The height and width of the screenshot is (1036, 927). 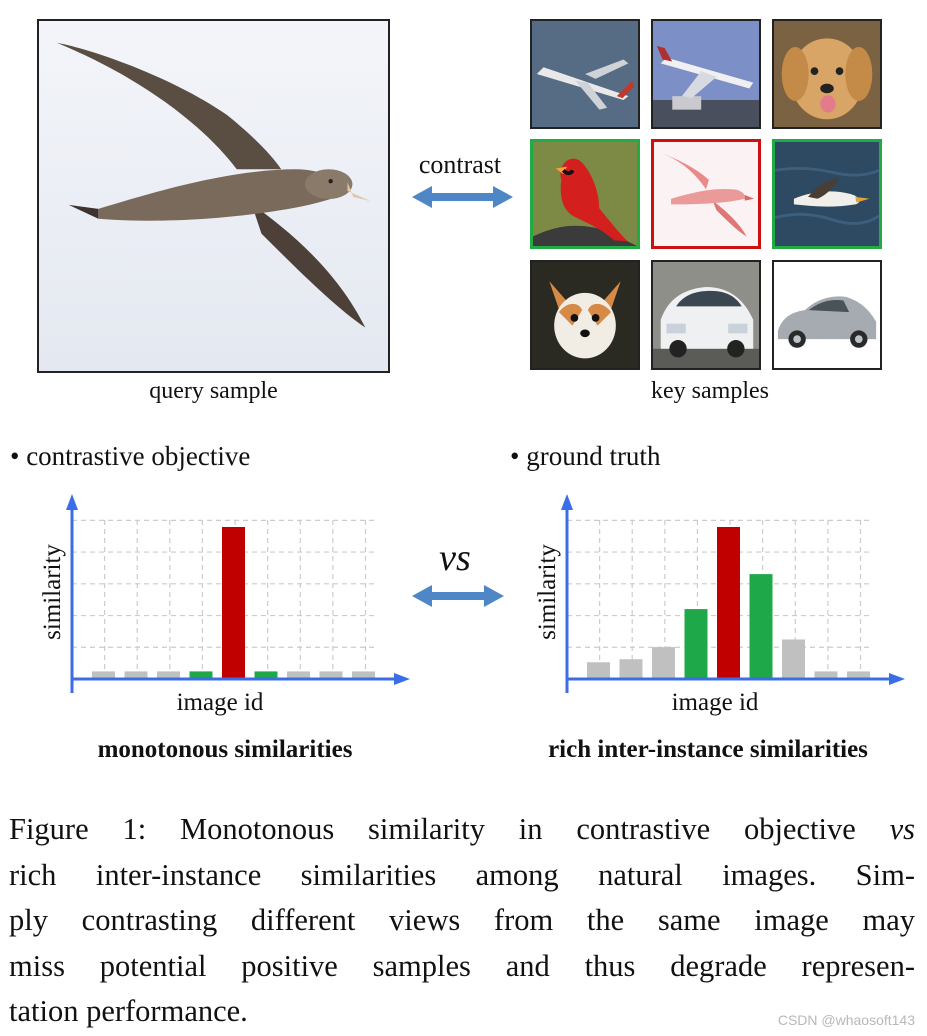 I want to click on cardinal-image, so click(x=585, y=194).